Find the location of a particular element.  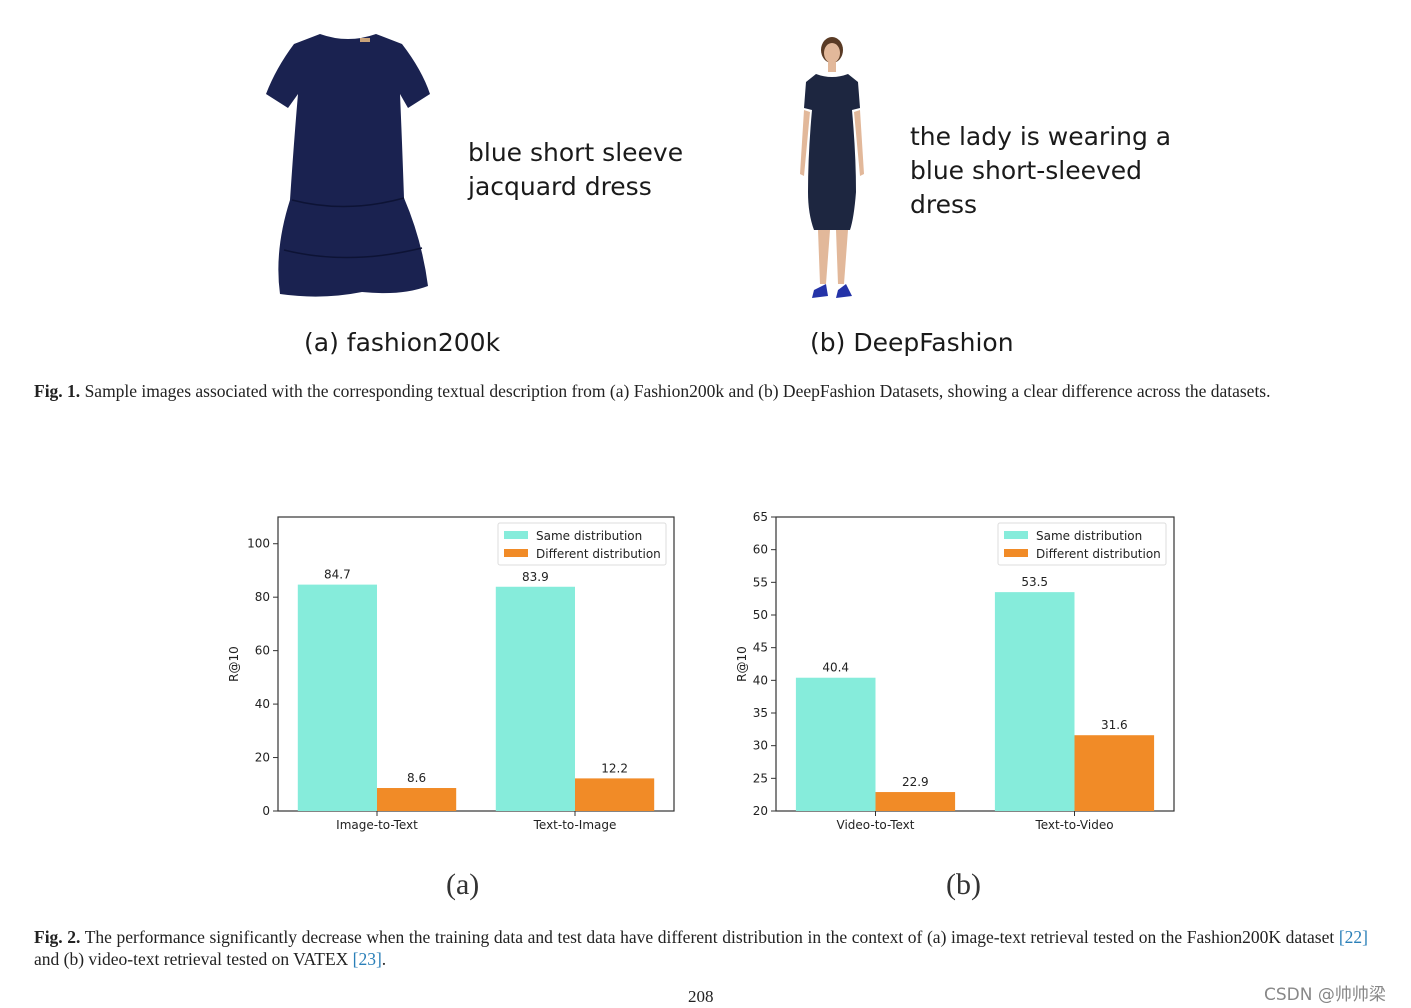

chart-a-label: (a) is located at coordinates (463, 884).